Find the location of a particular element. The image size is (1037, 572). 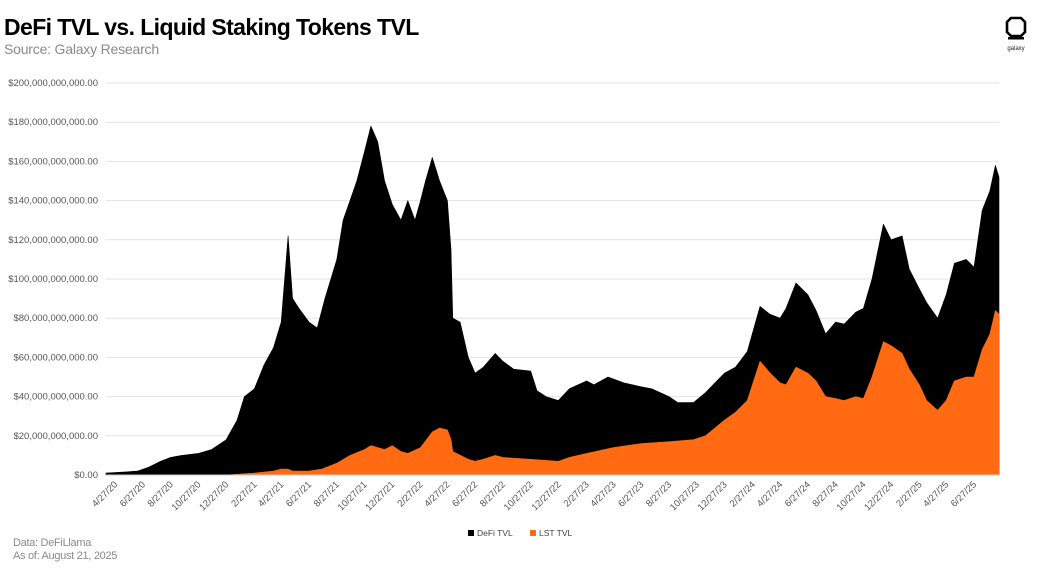

y-tick-label: $120,000,000,000.00 is located at coordinates (53, 240).